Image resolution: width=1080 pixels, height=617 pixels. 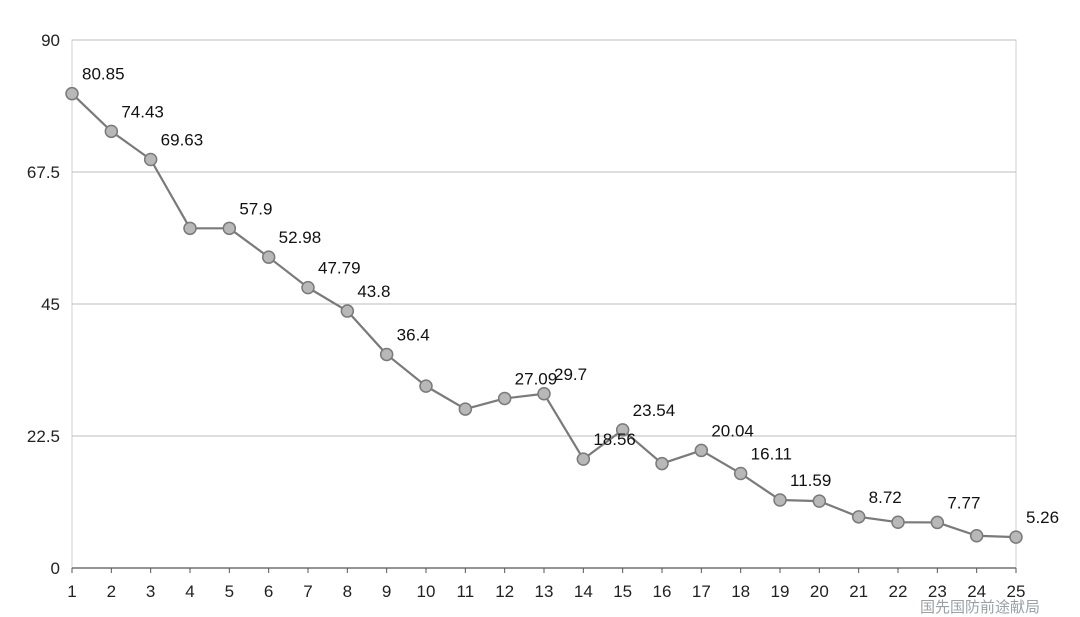 I want to click on x-tick-label: 19, so click(x=780, y=591).